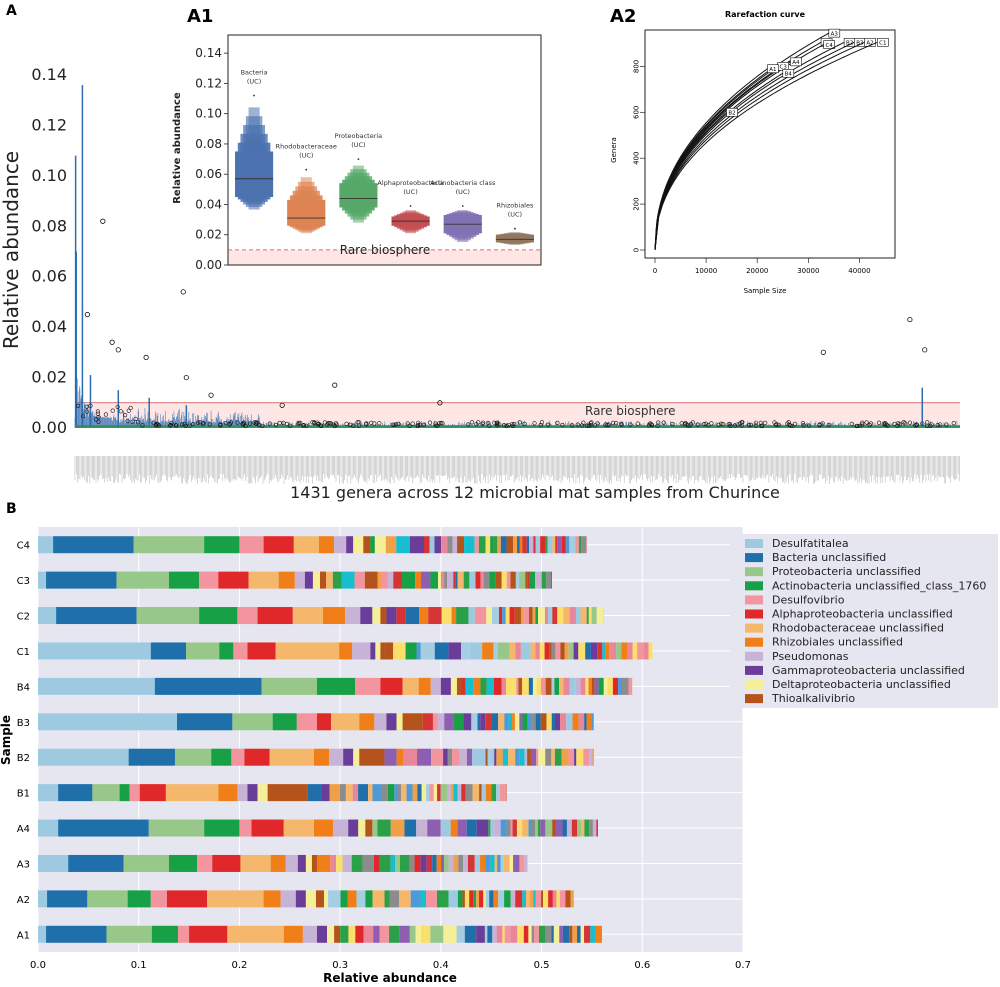 This screenshot has width=1000, height=987. Describe the element at coordinates (340, 965) in the screenshot. I see `panel-b-x-tick-label: 0.3` at that location.